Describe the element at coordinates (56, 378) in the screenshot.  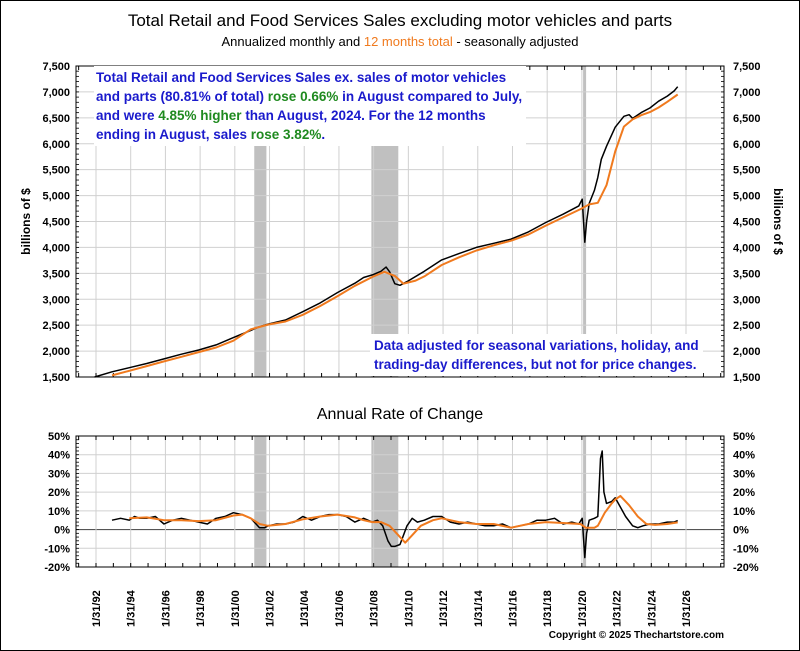
I see `y-tick-label-left: 1,500` at that location.